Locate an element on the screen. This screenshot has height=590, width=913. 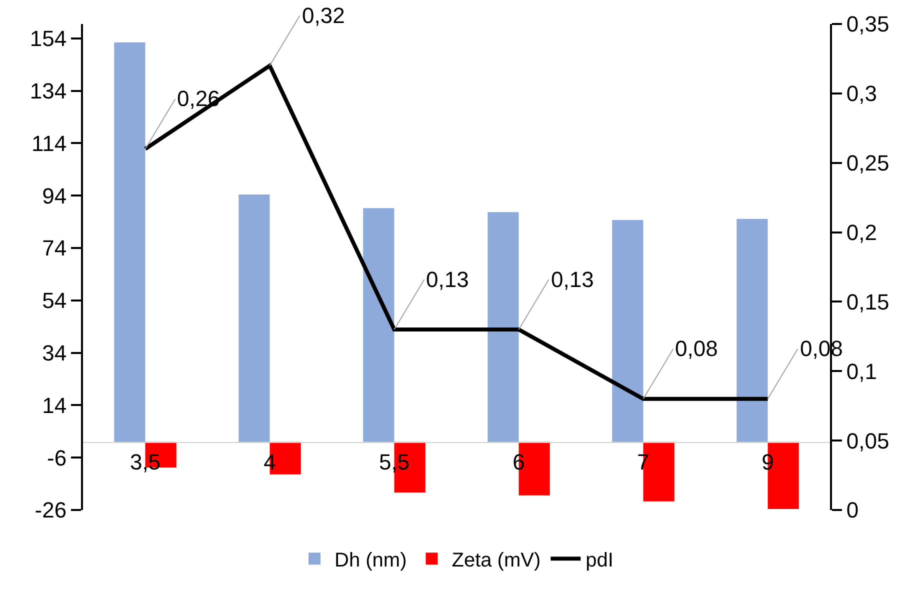
x-tick-label: 9 is located at coordinates (768, 461).